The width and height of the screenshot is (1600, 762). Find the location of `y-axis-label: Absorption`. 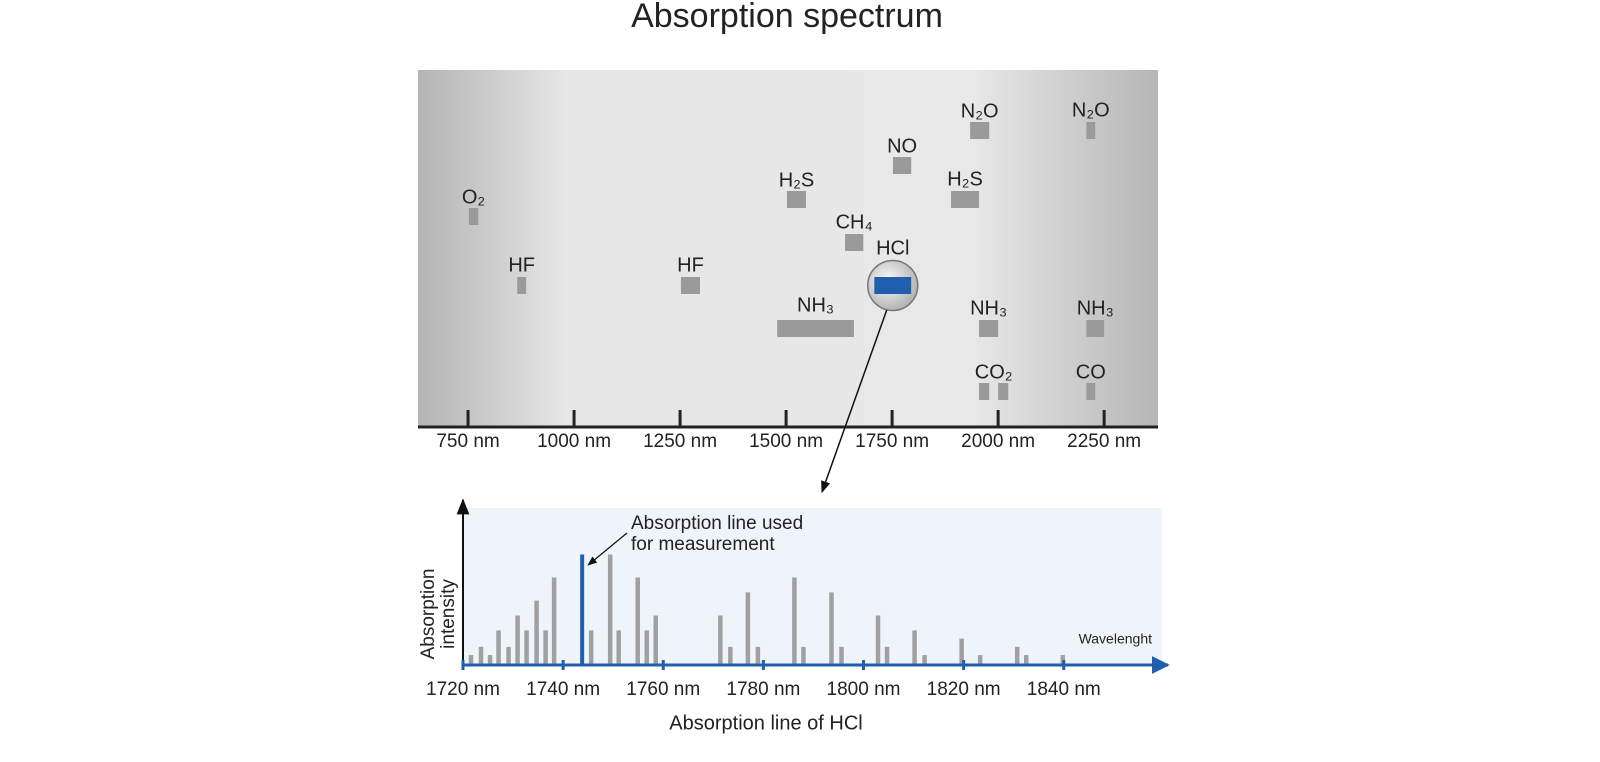

y-axis-label: Absorption is located at coordinates (428, 614).